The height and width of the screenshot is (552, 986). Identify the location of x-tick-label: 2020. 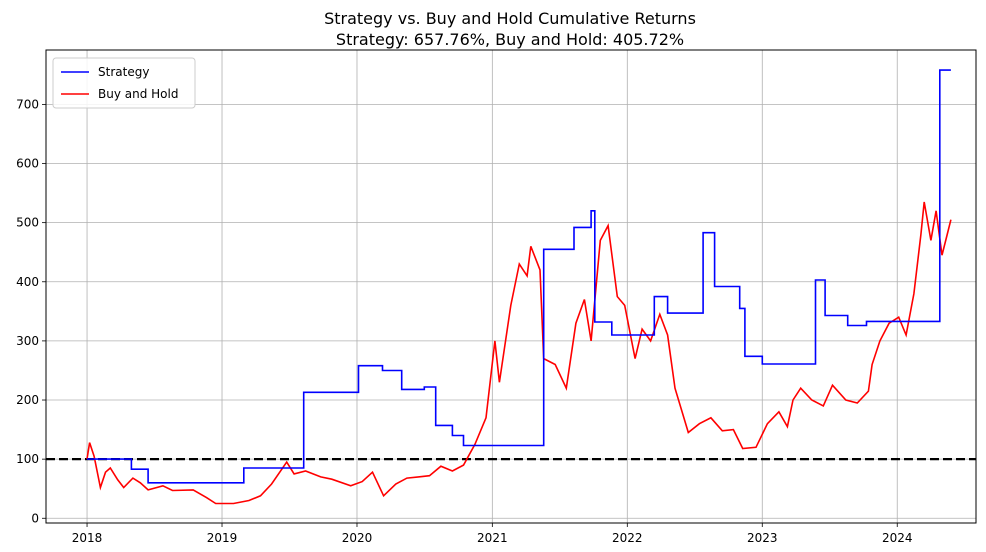
(357, 538).